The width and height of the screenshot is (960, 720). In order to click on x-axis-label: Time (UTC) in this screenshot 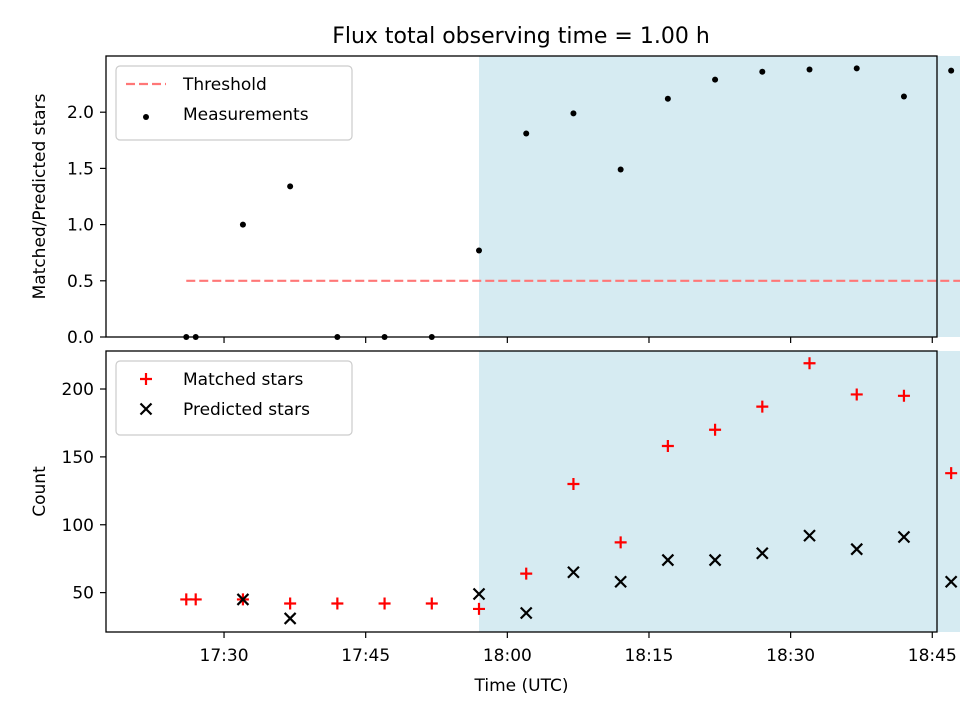, I will do `click(521, 686)`.